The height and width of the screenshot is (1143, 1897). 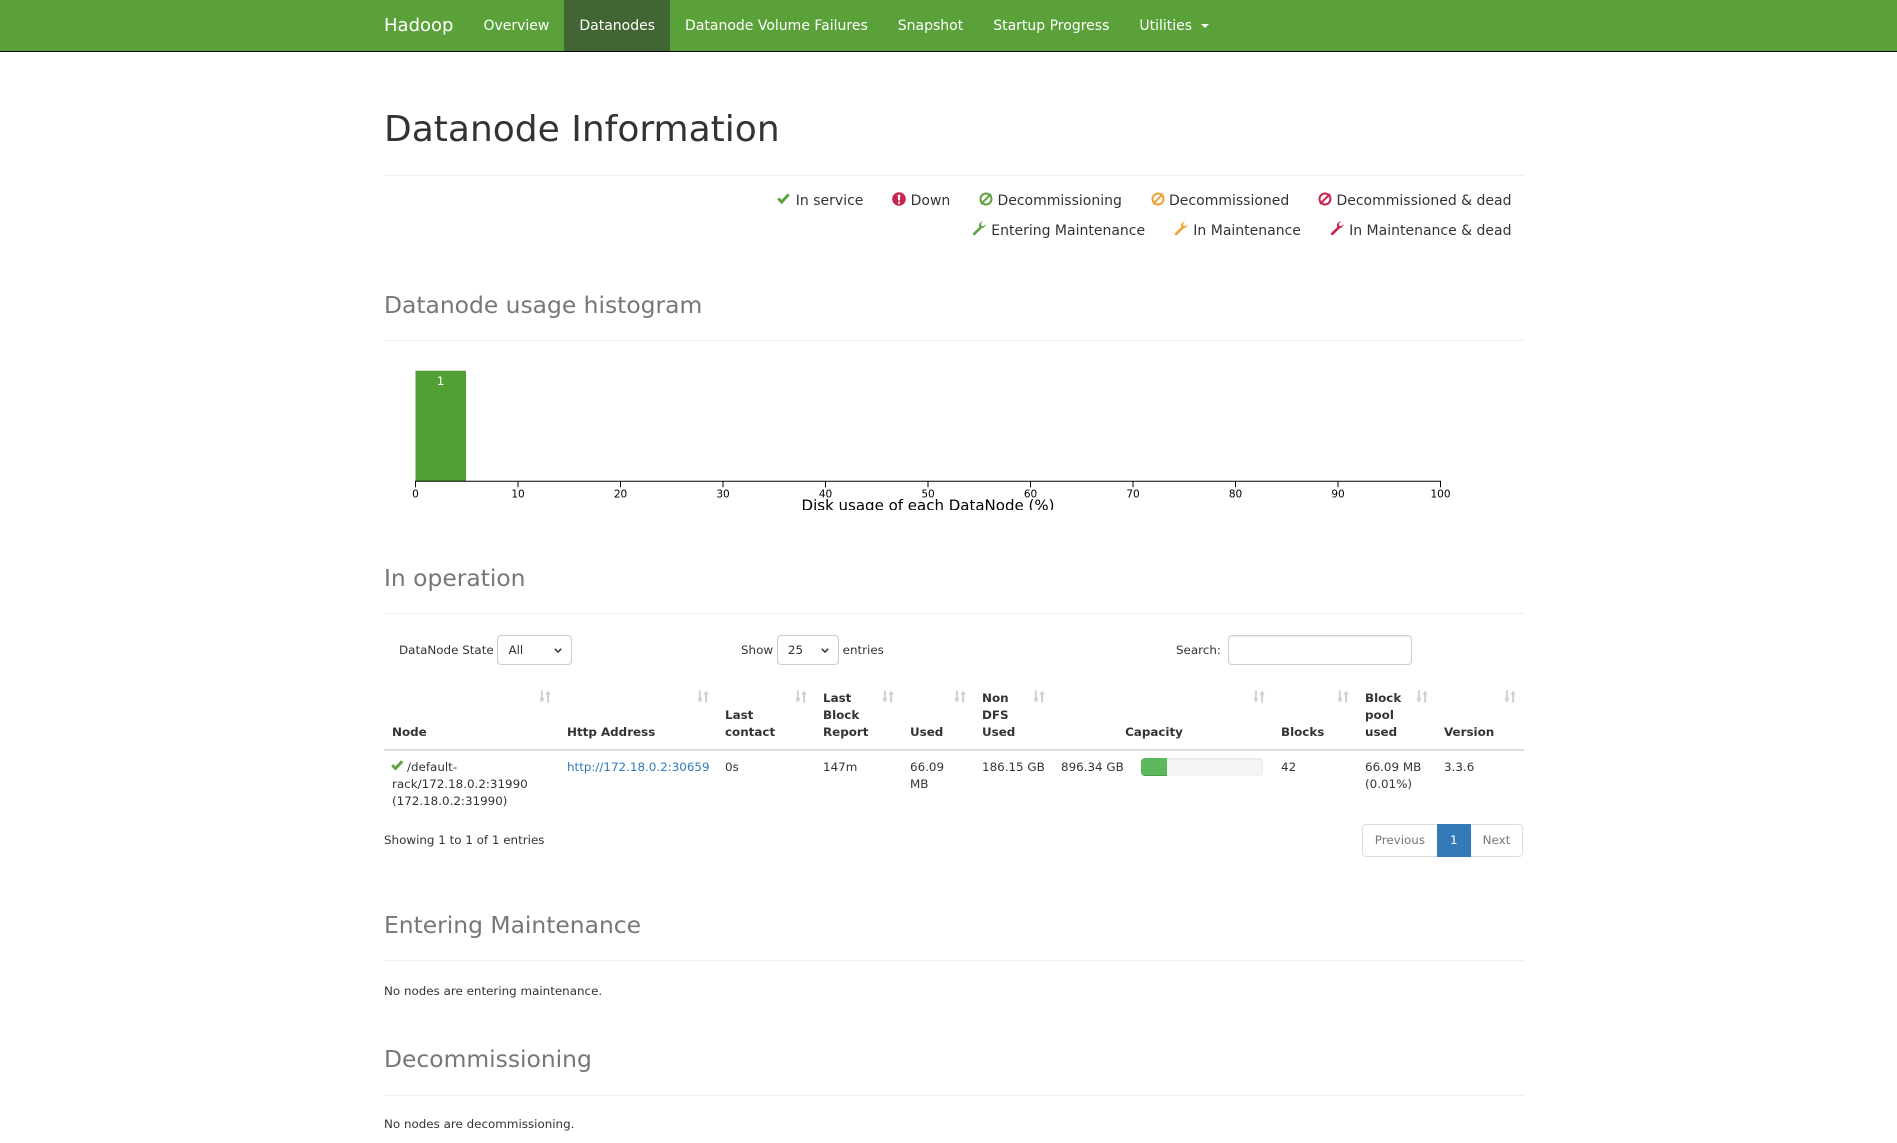 What do you see at coordinates (441, 381) in the screenshot?
I see `svg-text: 1` at bounding box center [441, 381].